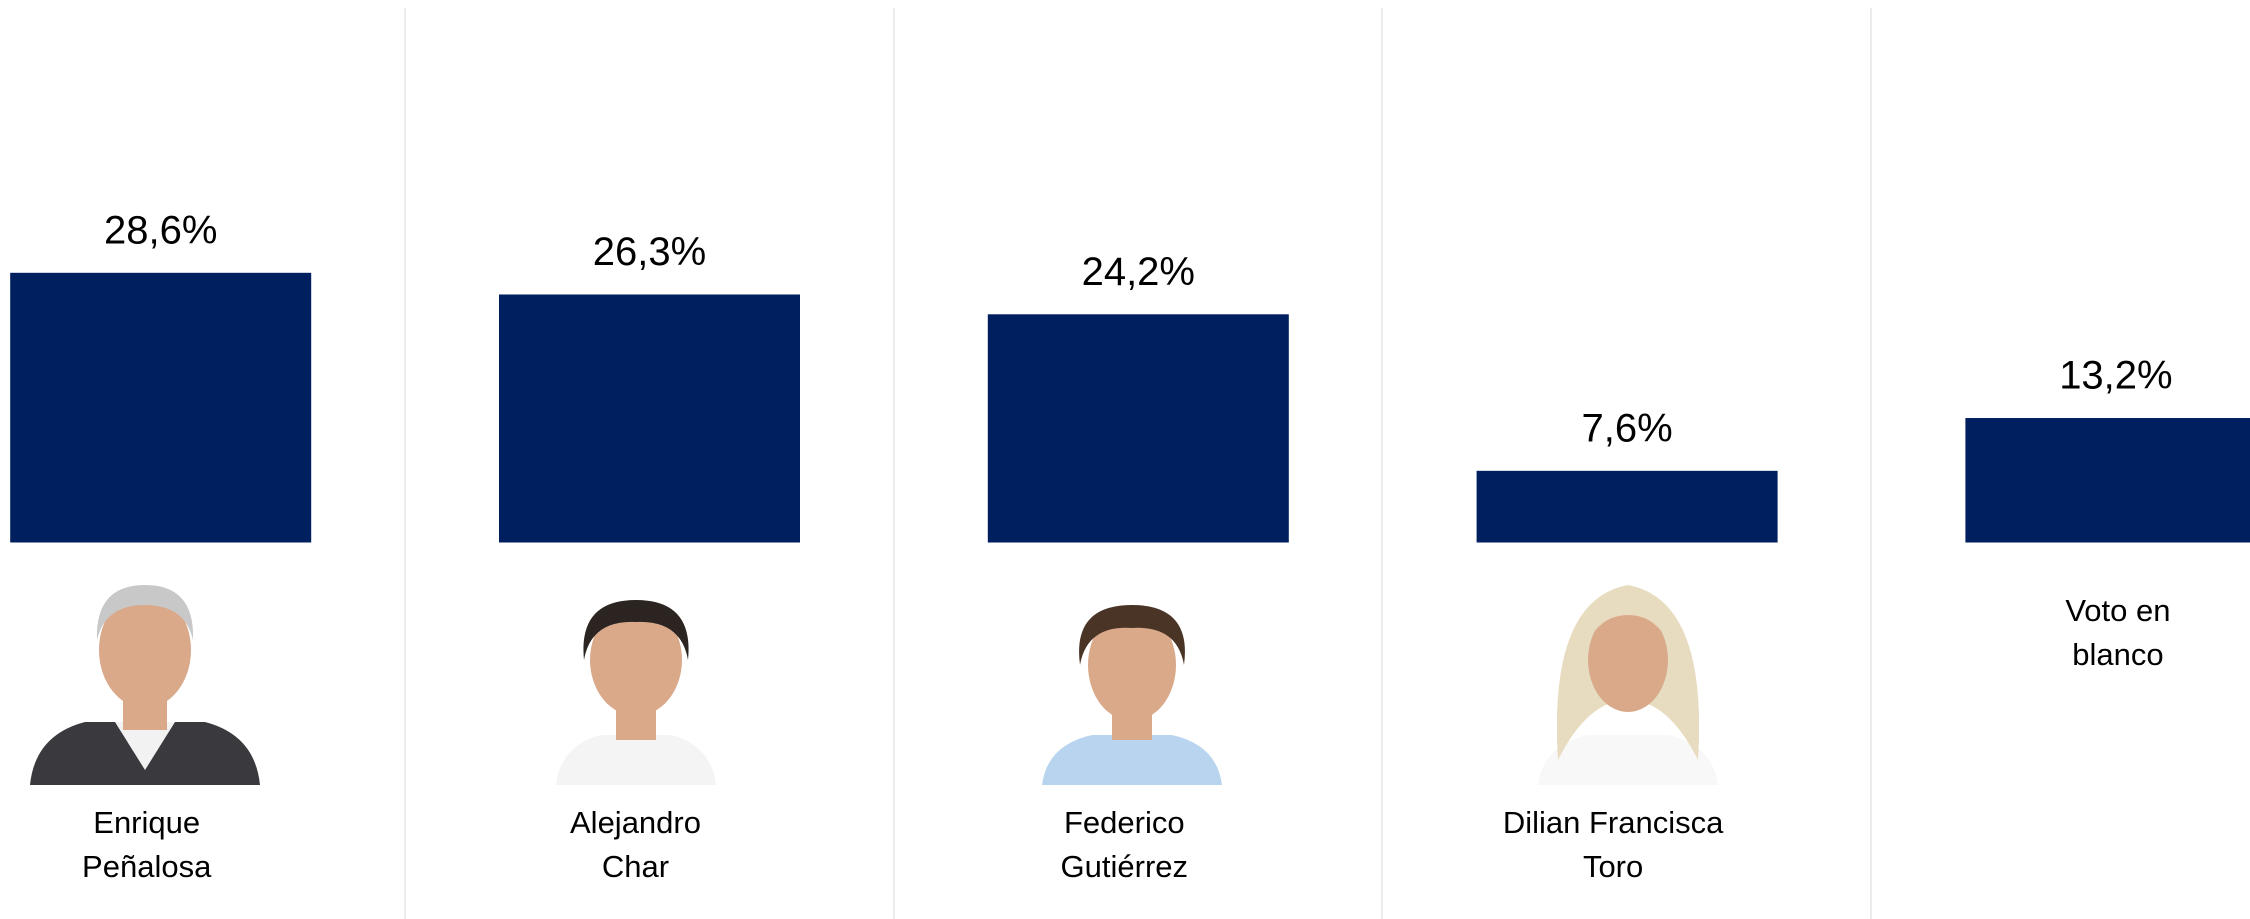 Image resolution: width=2250 pixels, height=919 pixels. Describe the element at coordinates (649, 252) in the screenshot. I see `data-label: 26,3%` at that location.